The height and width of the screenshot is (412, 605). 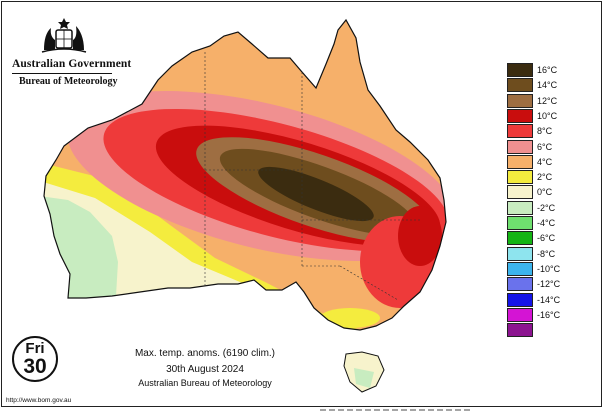 I want to click on legend-label: -4°C, so click(x=546, y=223).